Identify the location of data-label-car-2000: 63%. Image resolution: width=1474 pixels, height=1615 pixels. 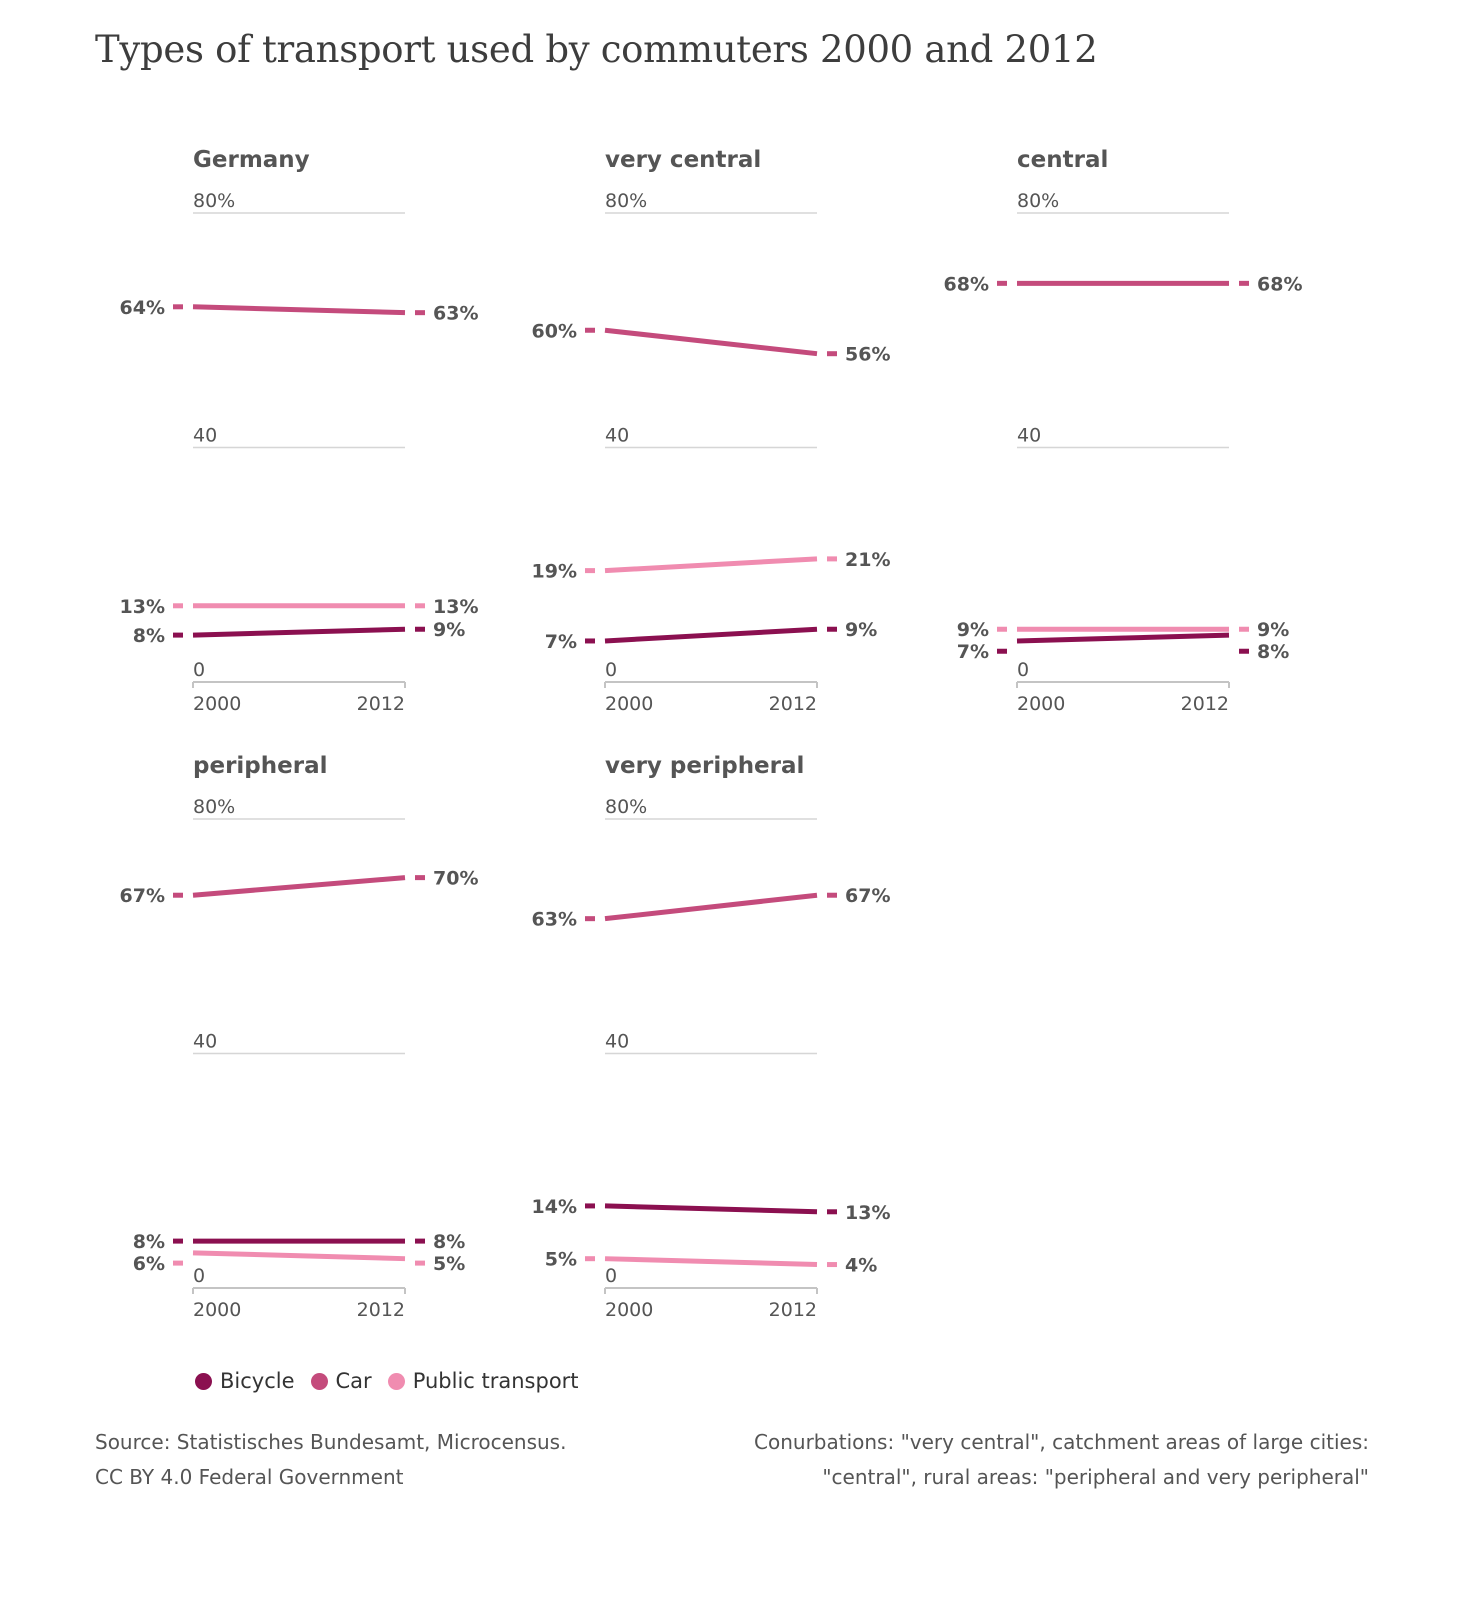
(554, 920).